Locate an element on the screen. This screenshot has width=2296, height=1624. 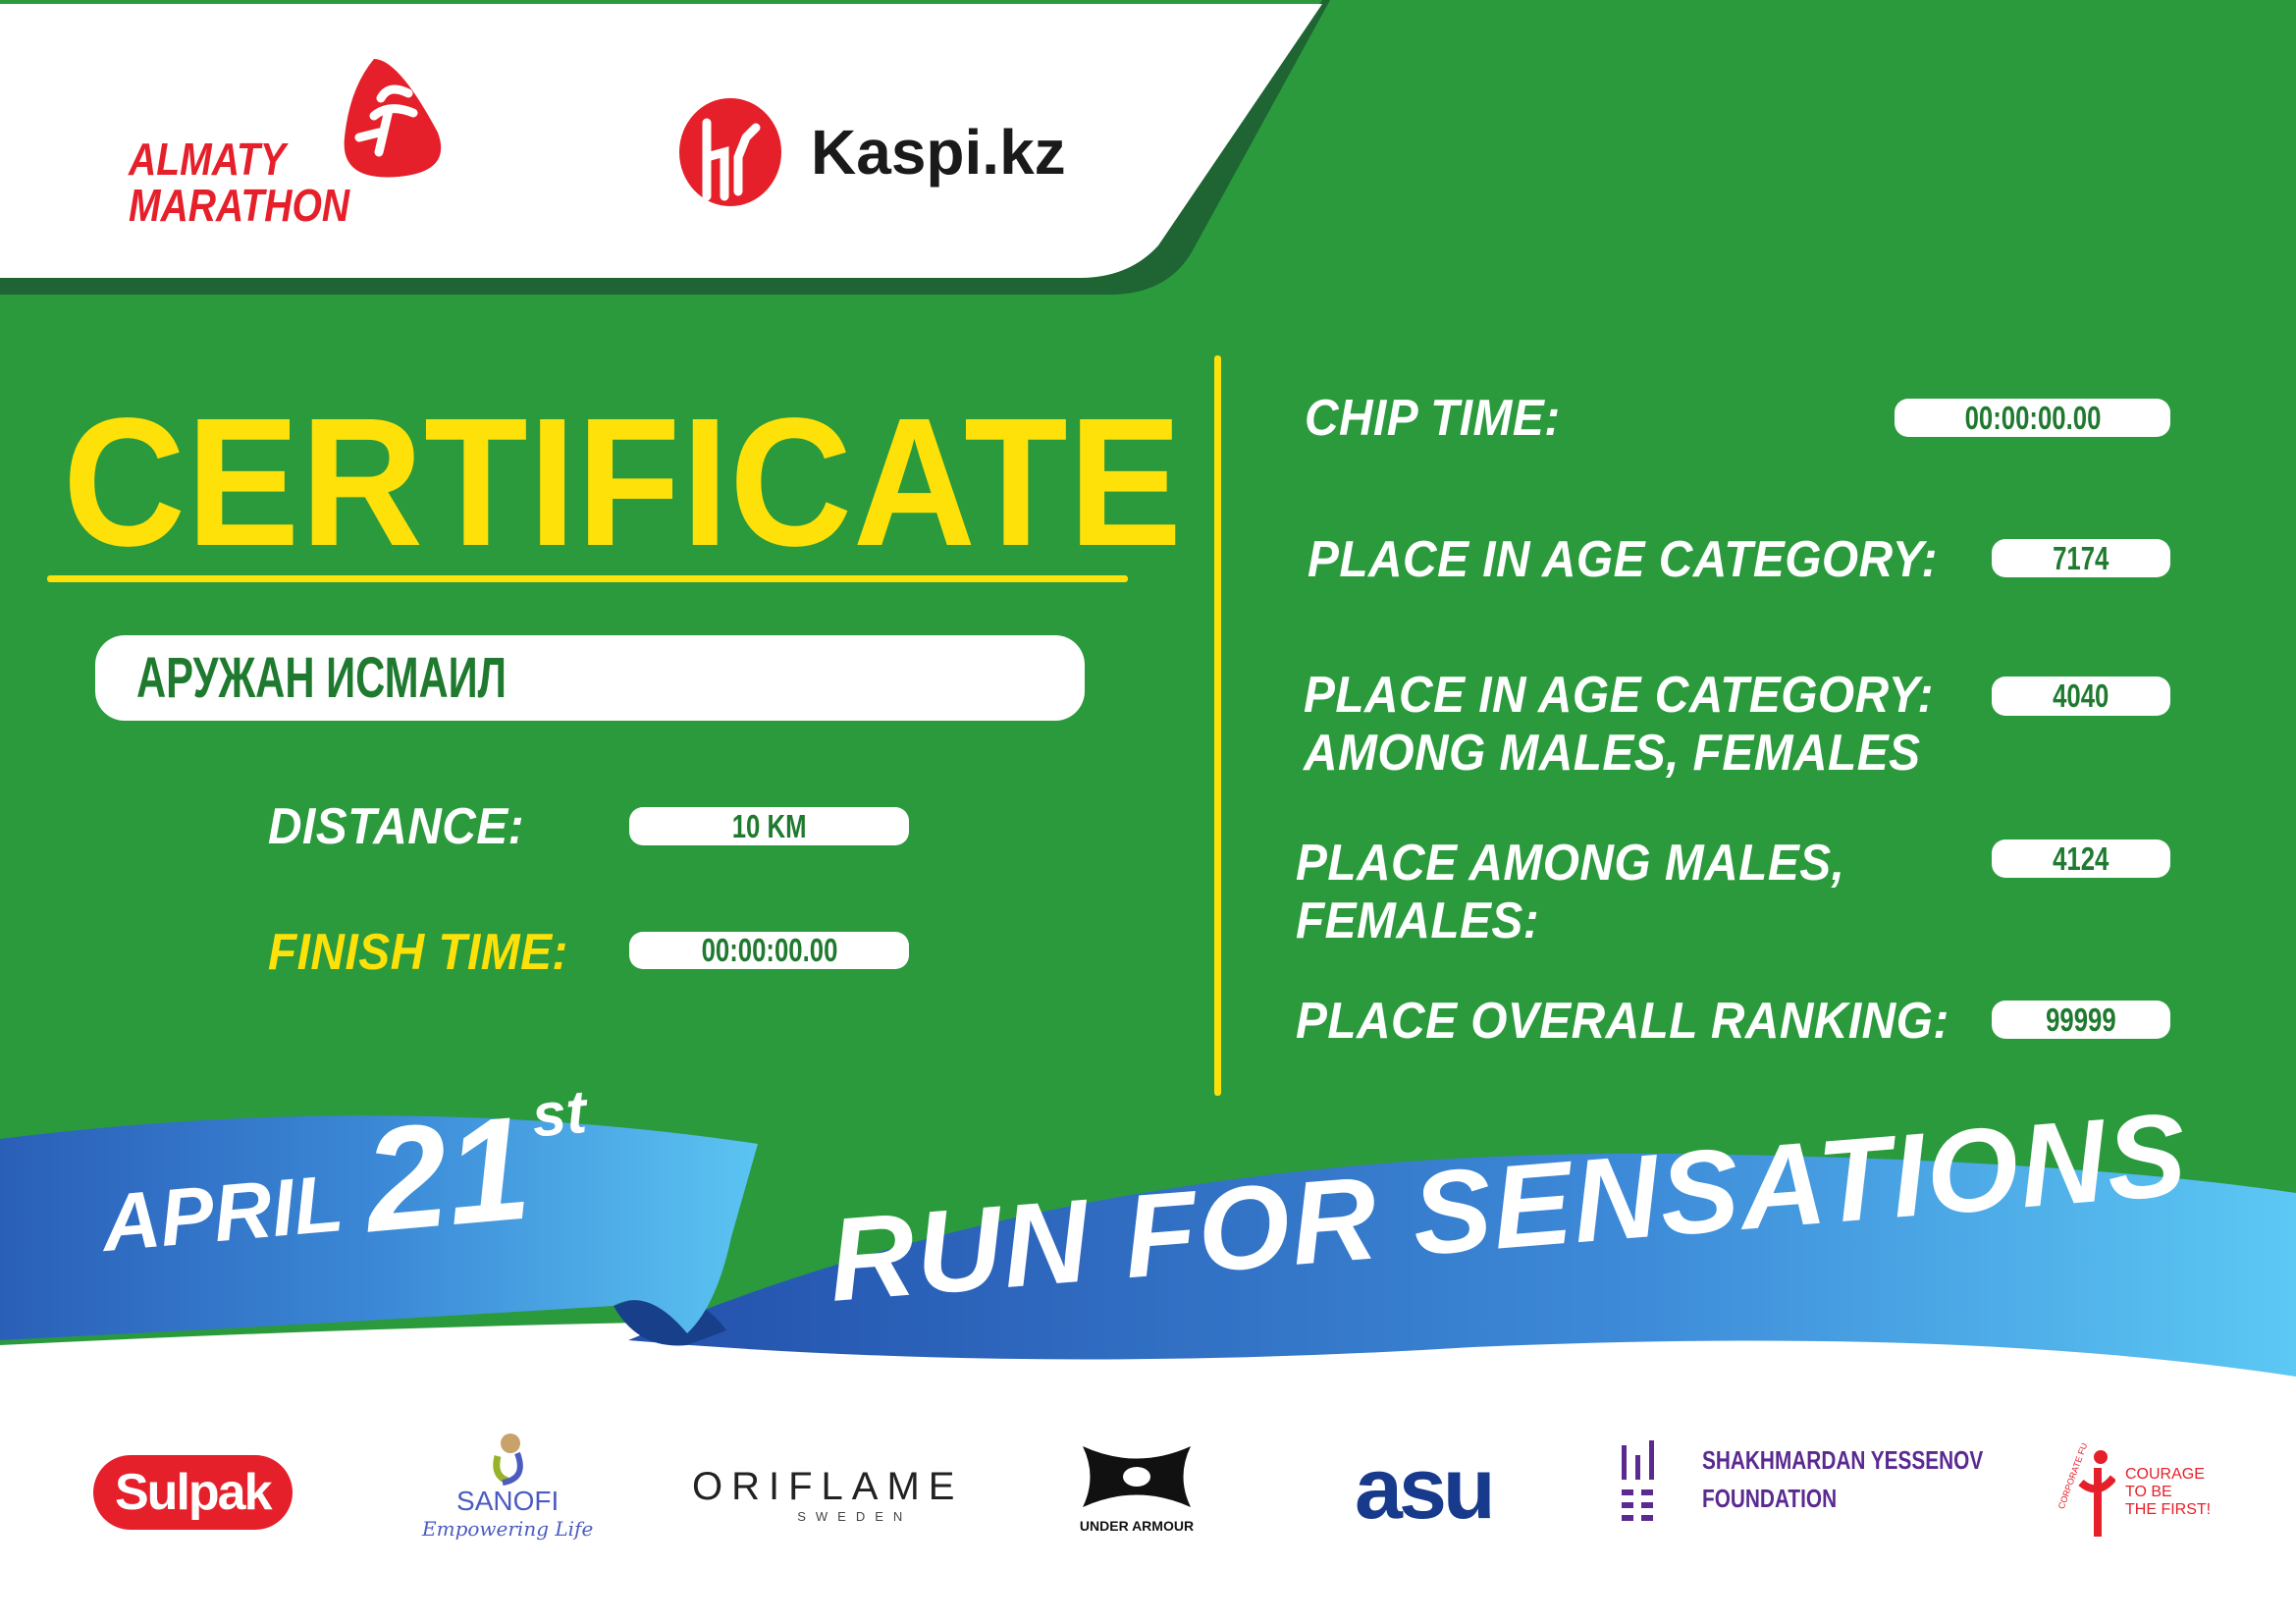
fund-tagline-3: THE FIRST! is located at coordinates (2168, 1509).